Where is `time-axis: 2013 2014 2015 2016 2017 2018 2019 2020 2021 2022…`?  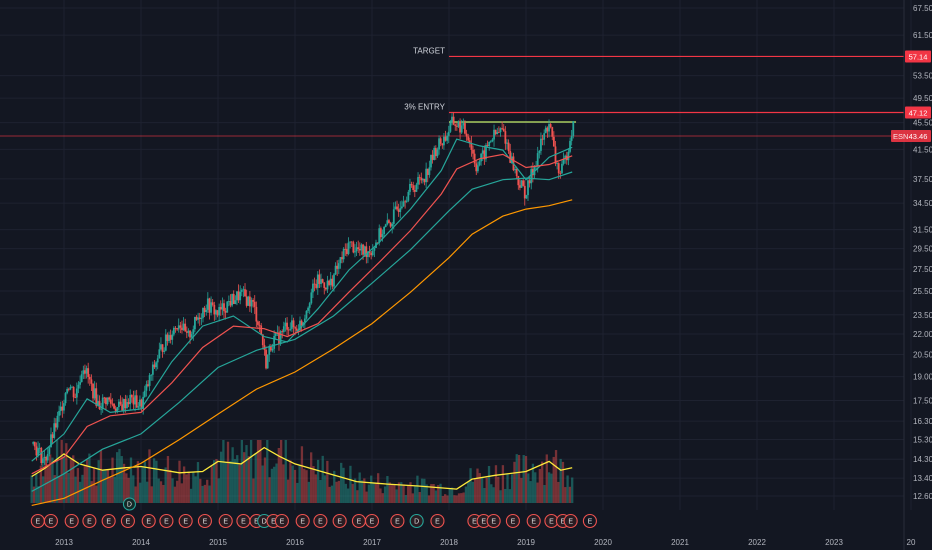 time-axis: 2013 2014 2015 2016 2017 2018 2019 2020 2021 2022… is located at coordinates (485, 542).